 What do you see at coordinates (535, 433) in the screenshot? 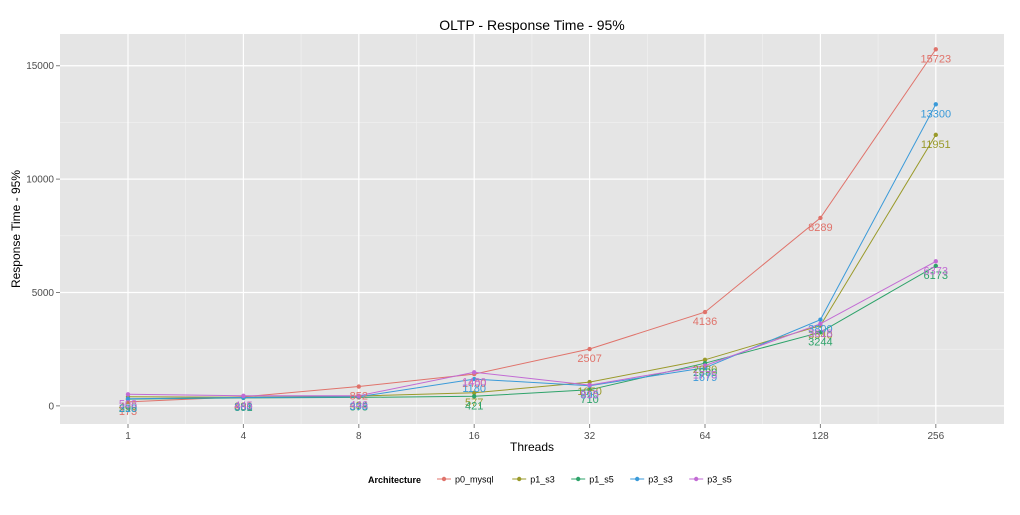
I see `x-axis: 1 4 8 16 32 64 128 256` at bounding box center [535, 433].